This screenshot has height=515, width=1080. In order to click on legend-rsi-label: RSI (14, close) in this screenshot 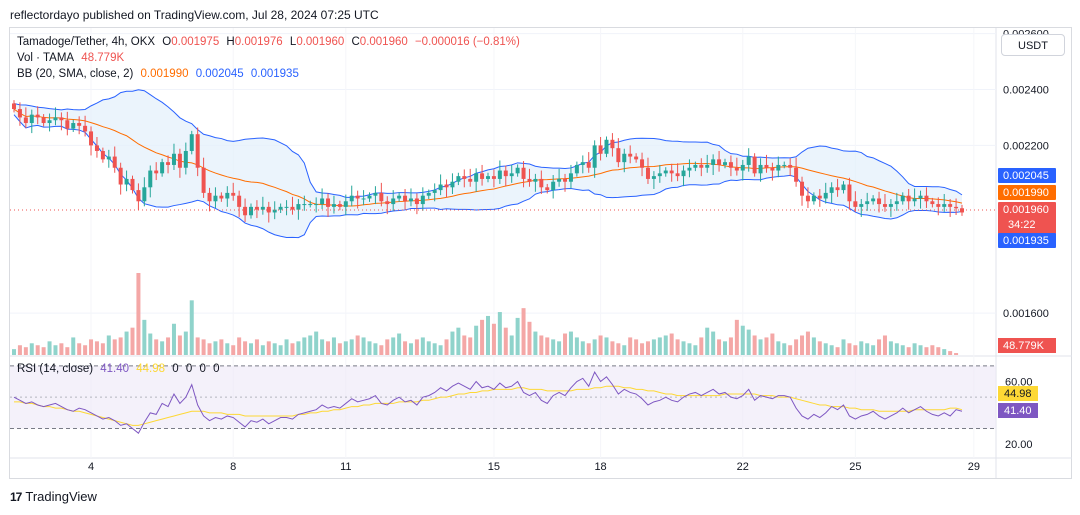, I will do `click(55, 369)`.